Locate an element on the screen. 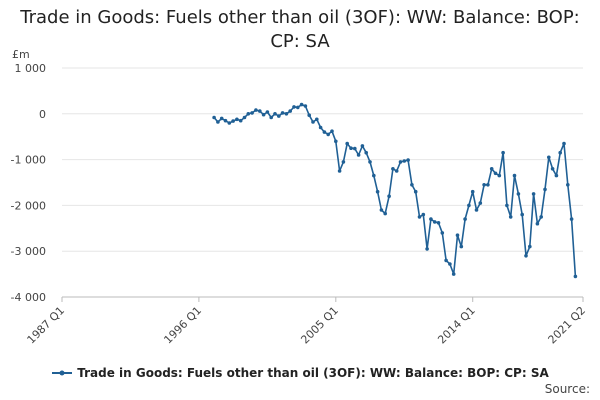 The image size is (600, 400). y-tick-label: 1 000 is located at coordinates (31, 68).